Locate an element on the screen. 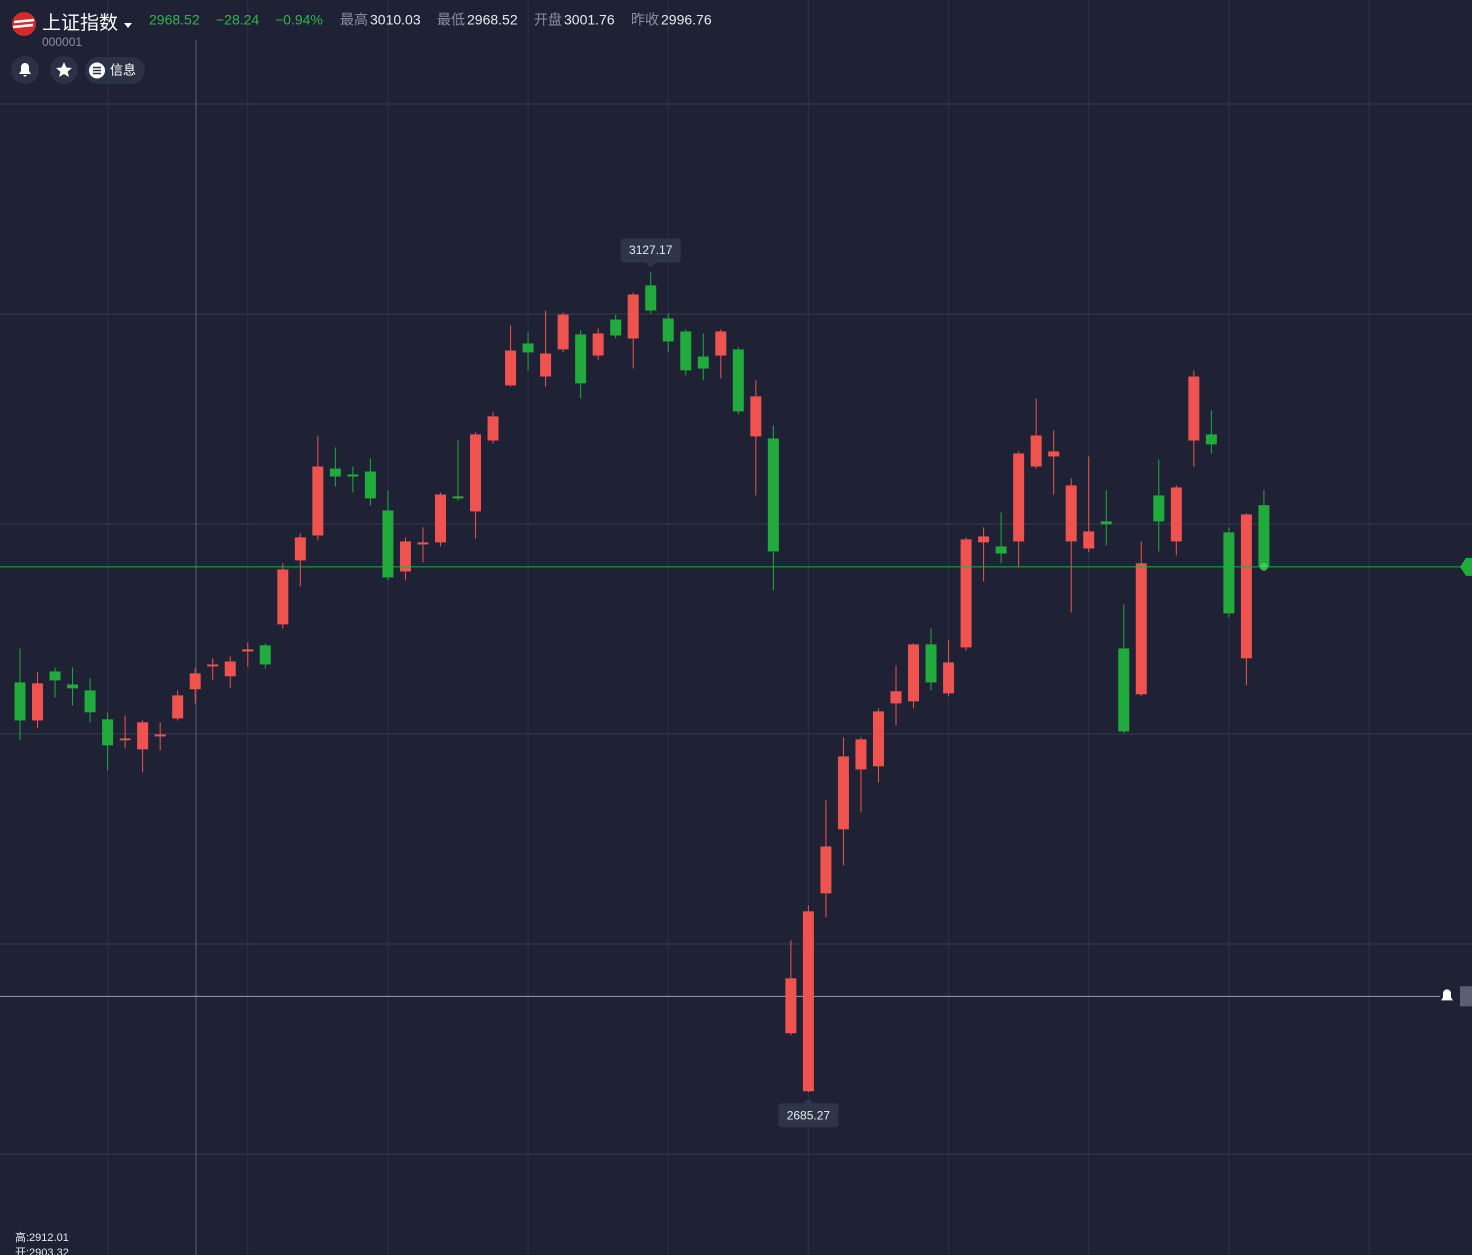  change: −28.24 is located at coordinates (237, 20).